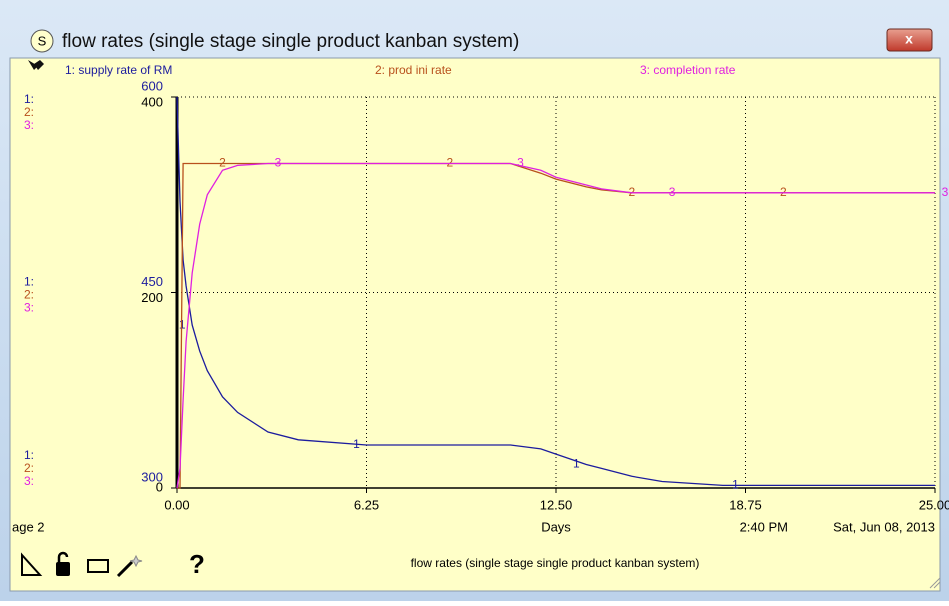 This screenshot has width=949, height=606. I want to click on close-button, so click(909, 40).